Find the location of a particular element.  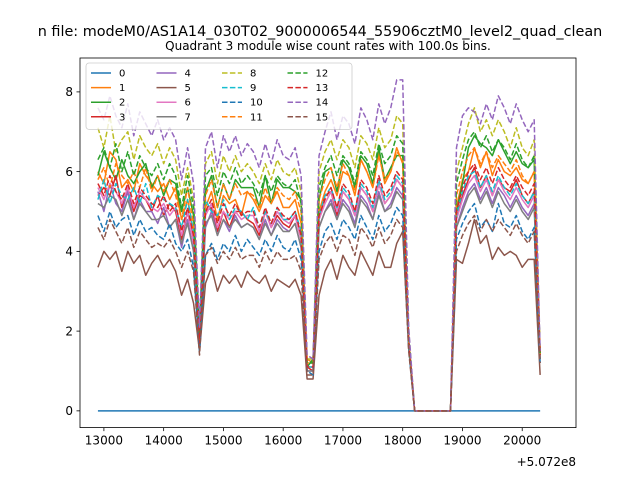

legend-label-13: 13 is located at coordinates (322, 88).